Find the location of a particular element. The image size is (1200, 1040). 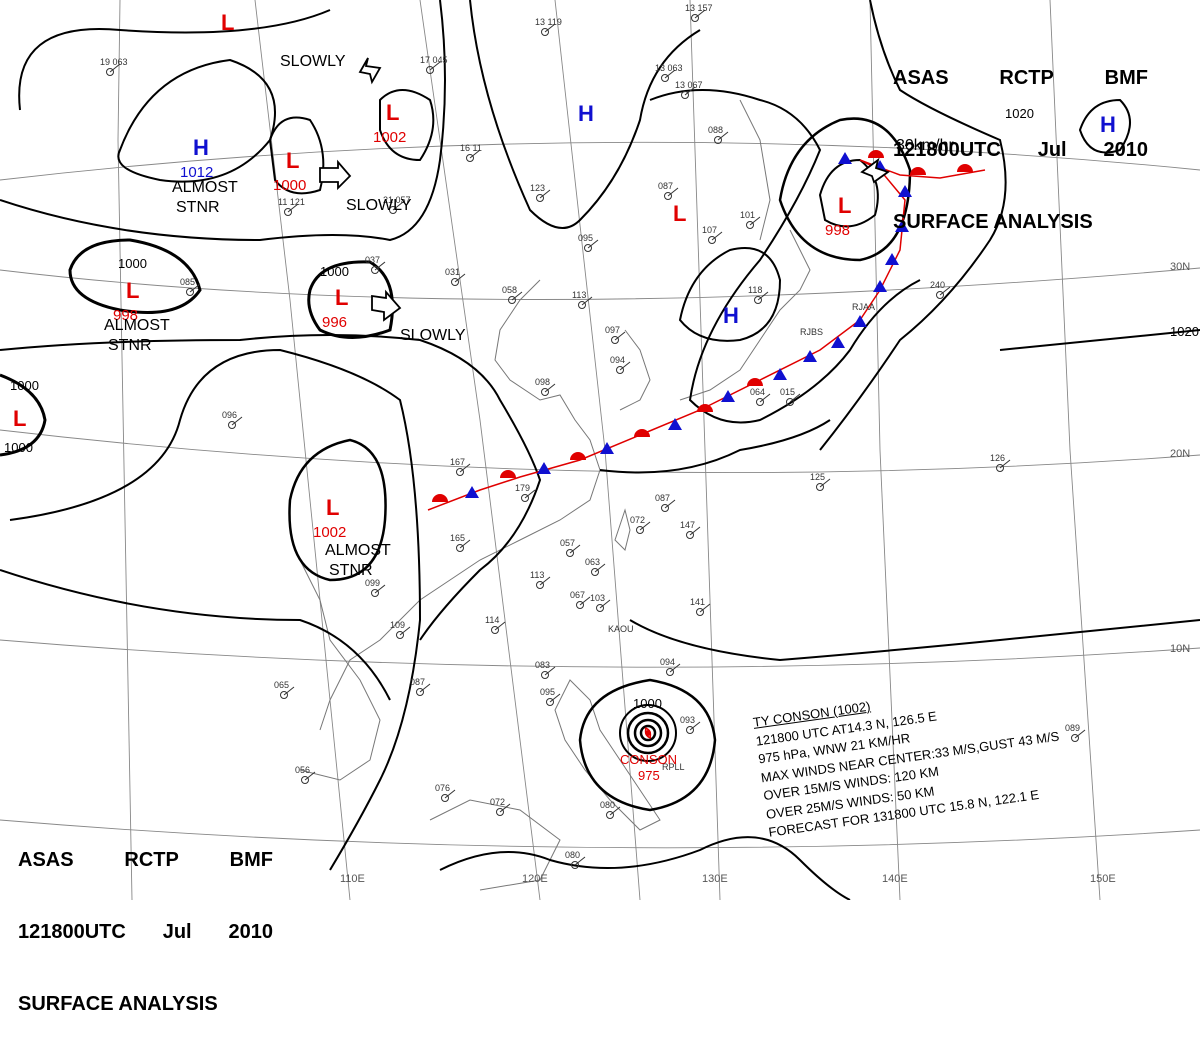

station-value: 13 119 is located at coordinates (548, 22).